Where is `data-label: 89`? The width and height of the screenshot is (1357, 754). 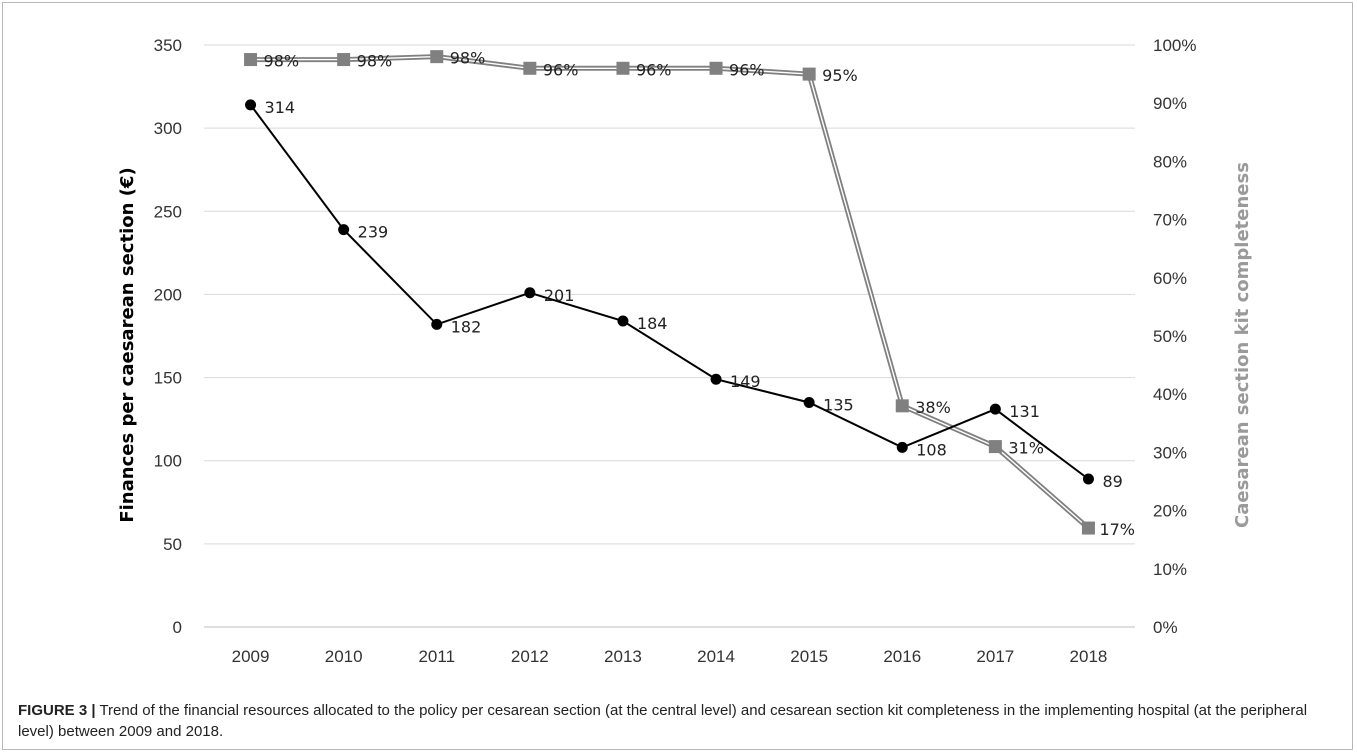
data-label: 89 is located at coordinates (1112, 481).